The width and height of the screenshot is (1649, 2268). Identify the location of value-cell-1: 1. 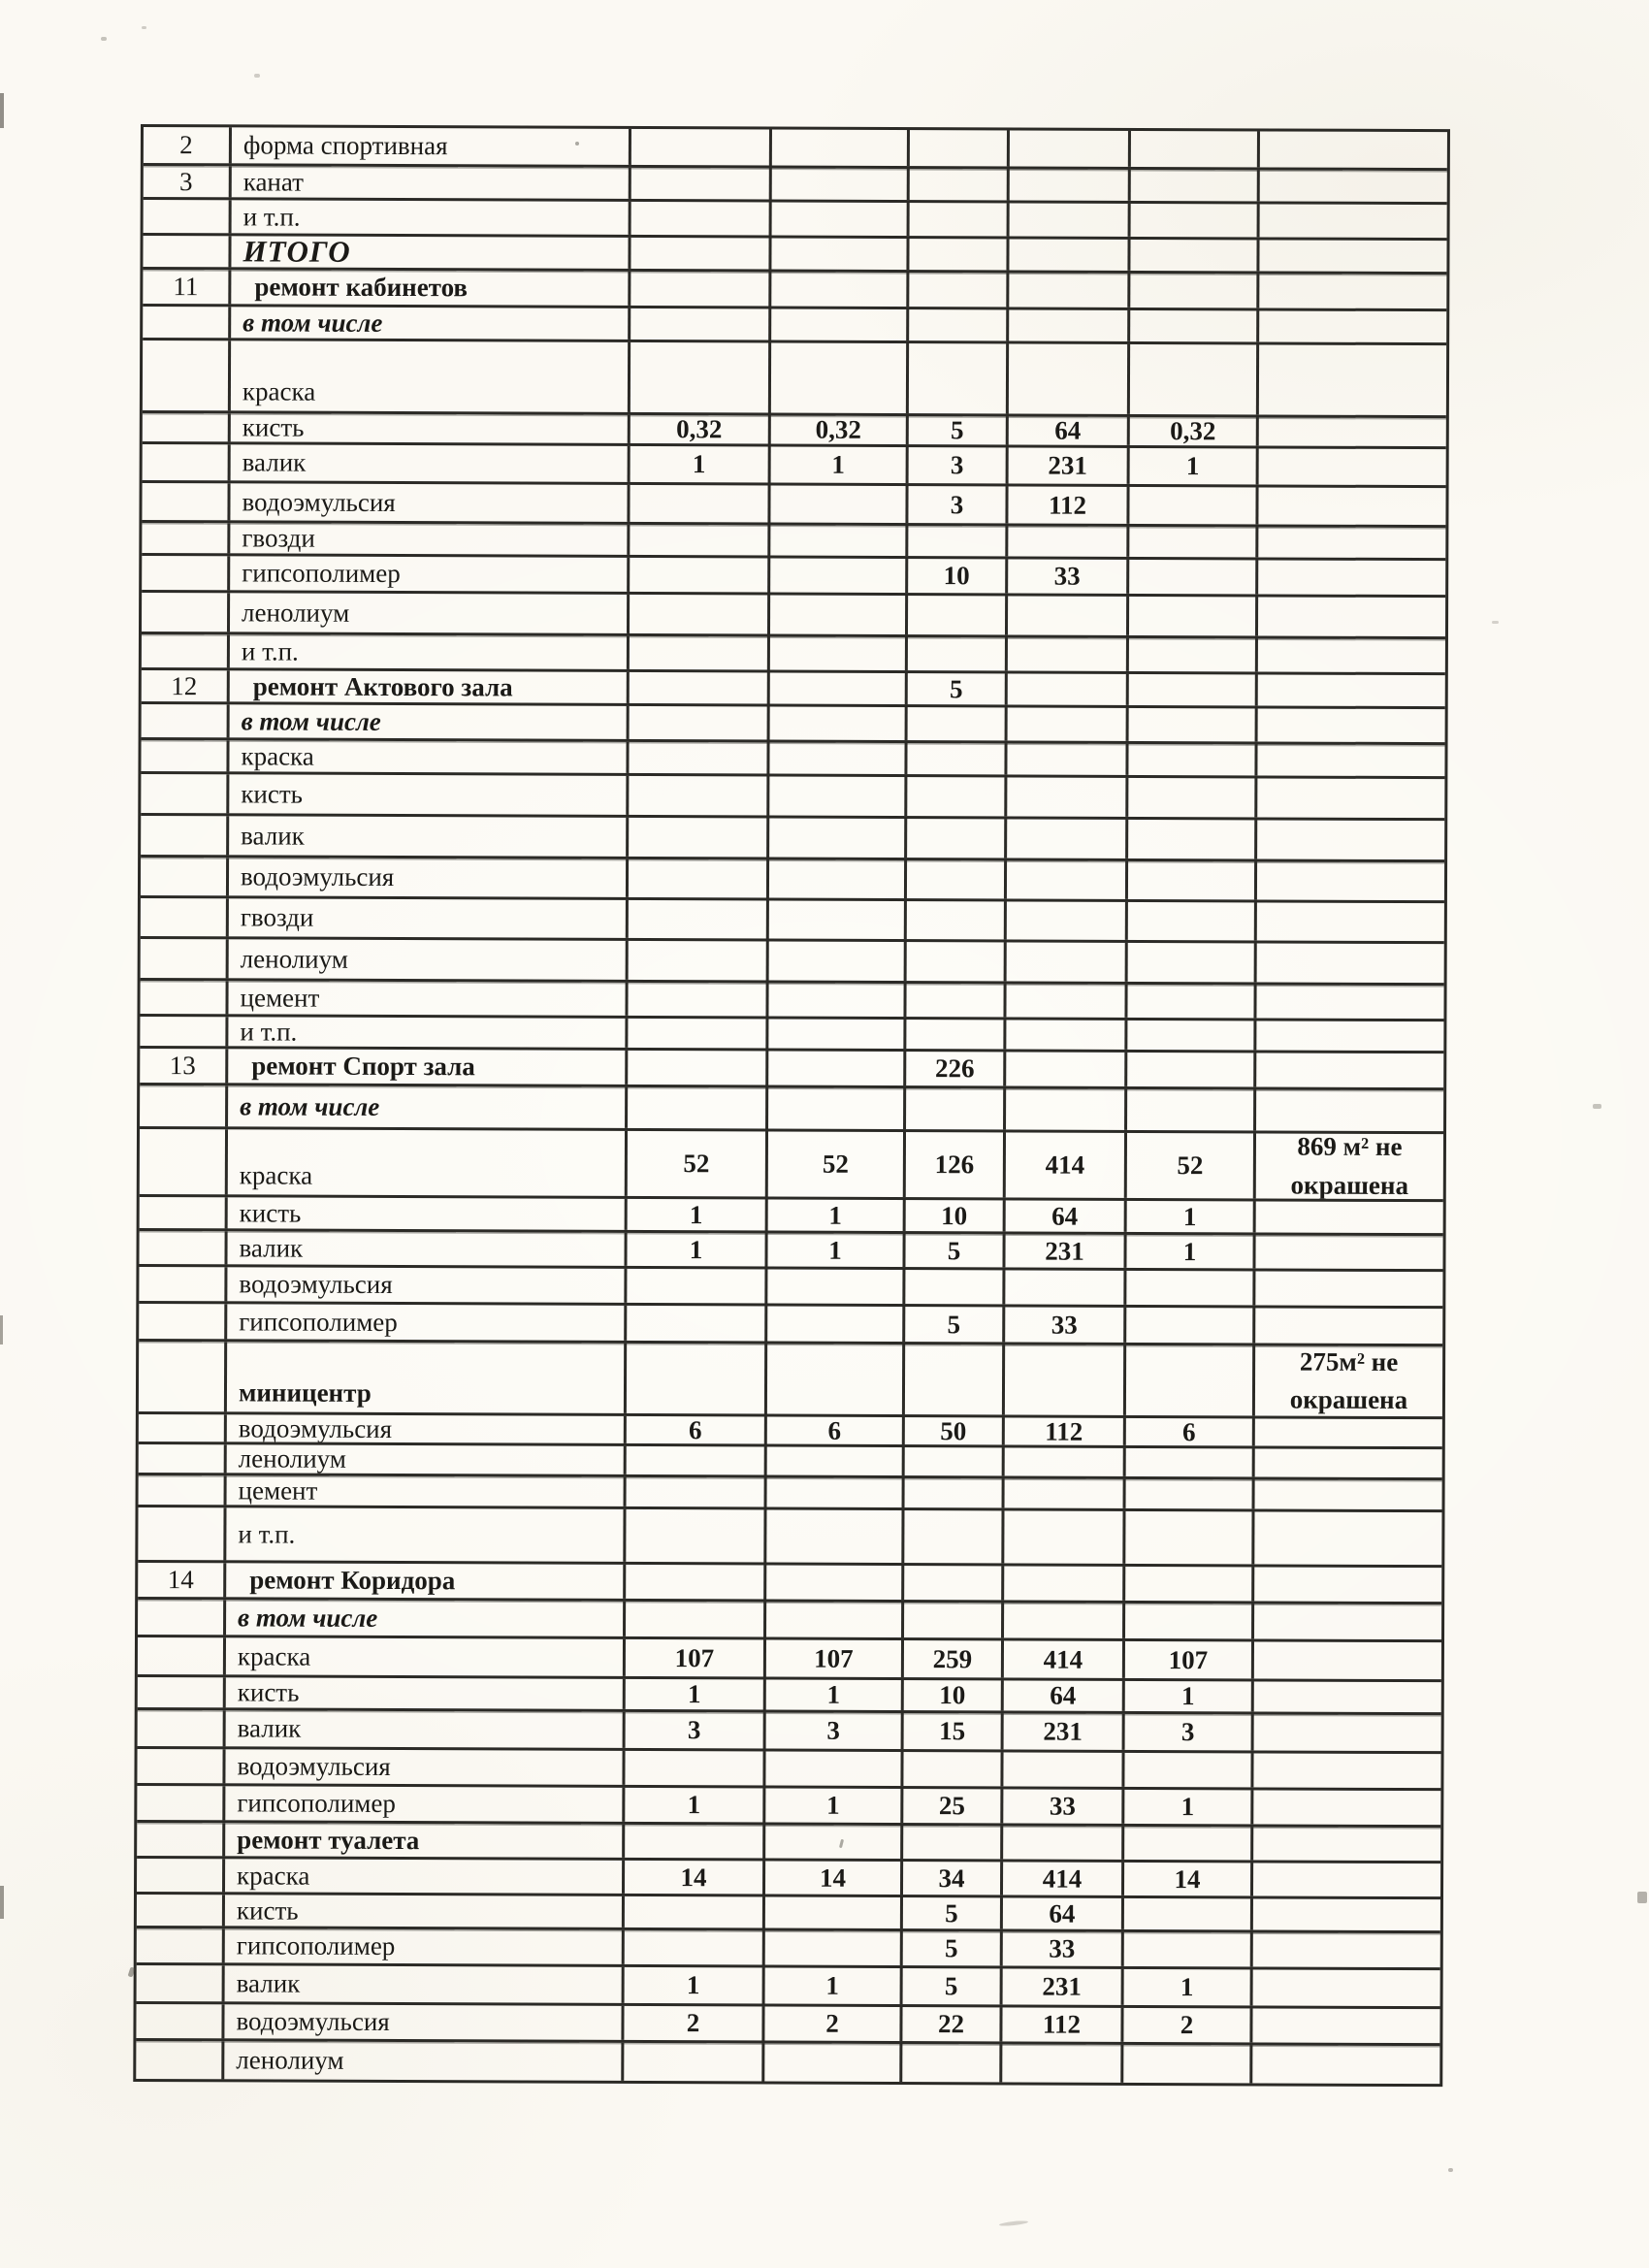
(692, 1694).